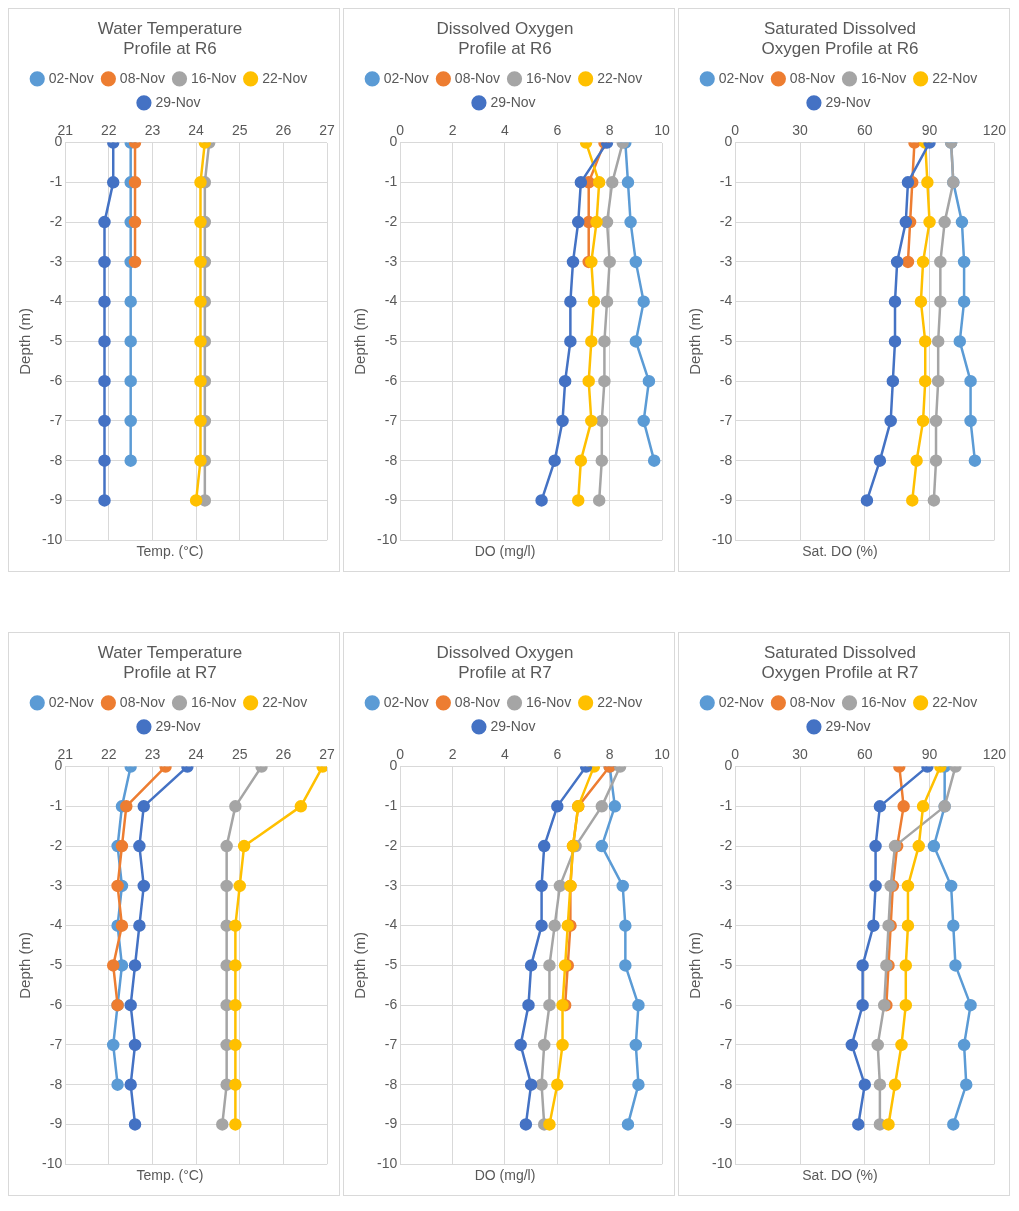 The height and width of the screenshot is (1211, 1019). Describe the element at coordinates (800, 130) in the screenshot. I see `x-tick-label: 30` at that location.